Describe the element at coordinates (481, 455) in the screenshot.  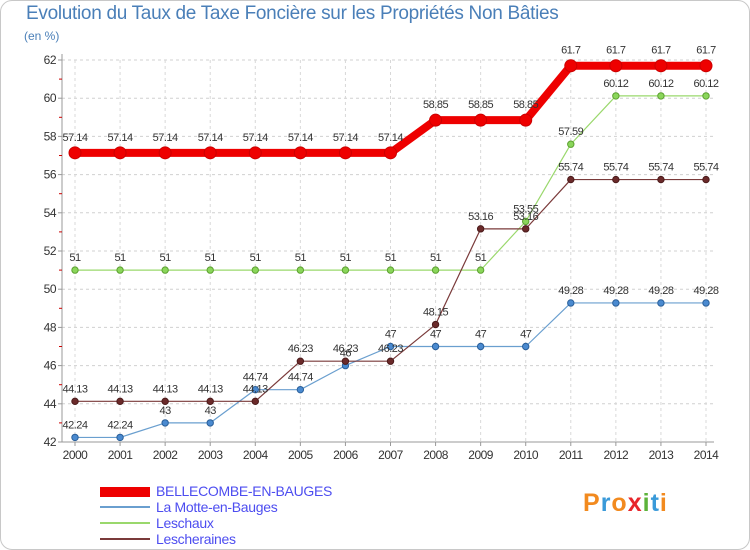
I see `x-tick-label: 2009` at that location.